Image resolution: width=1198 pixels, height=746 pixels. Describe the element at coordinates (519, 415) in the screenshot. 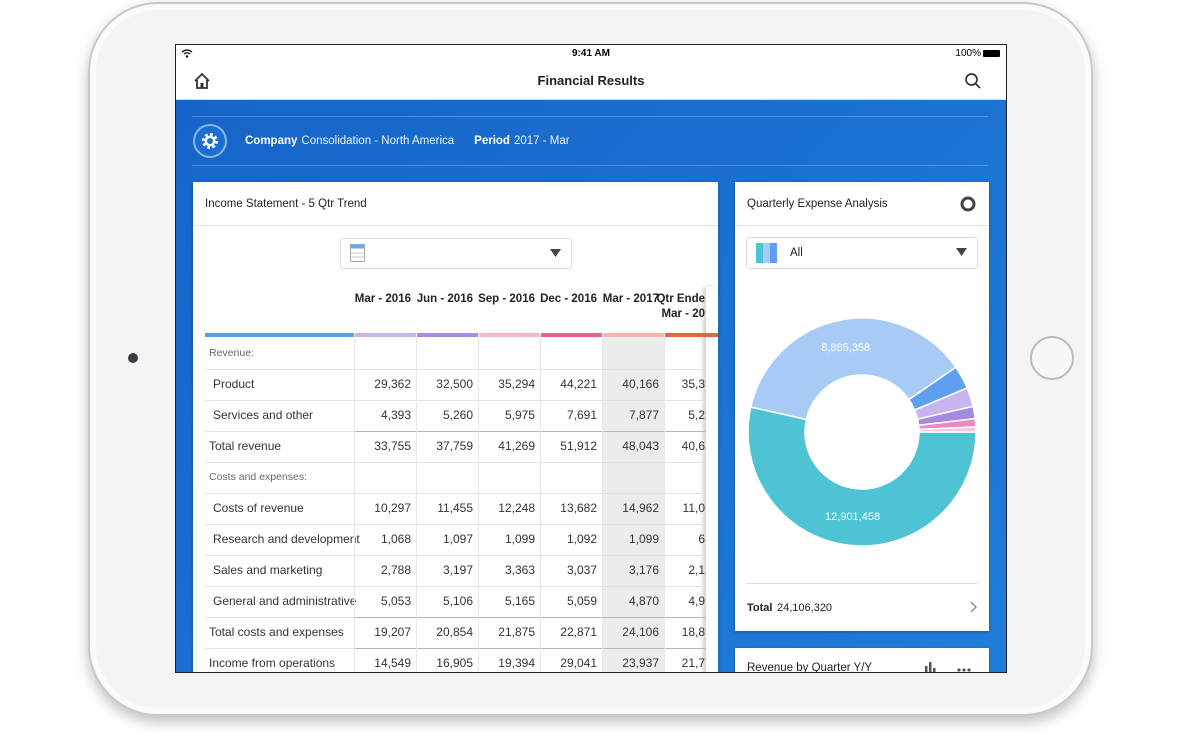

I see `cell-value: 5,975` at that location.